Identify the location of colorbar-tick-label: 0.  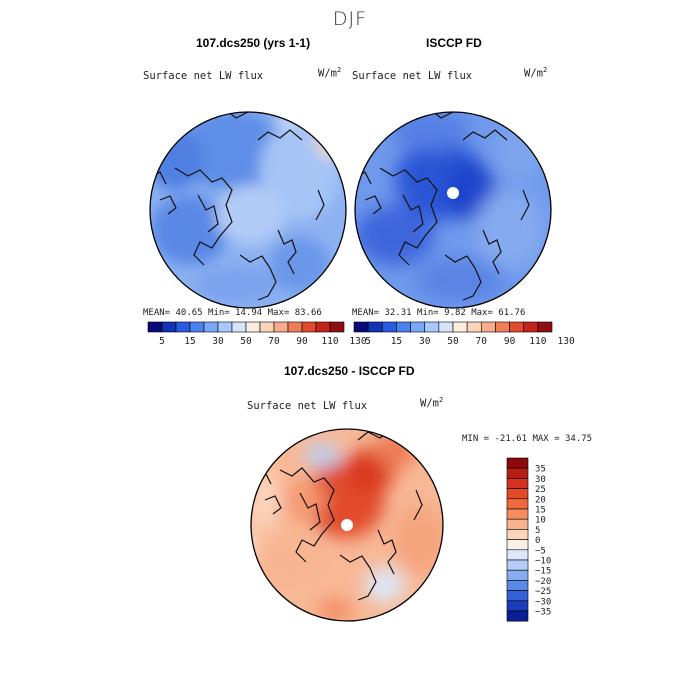
(537, 541).